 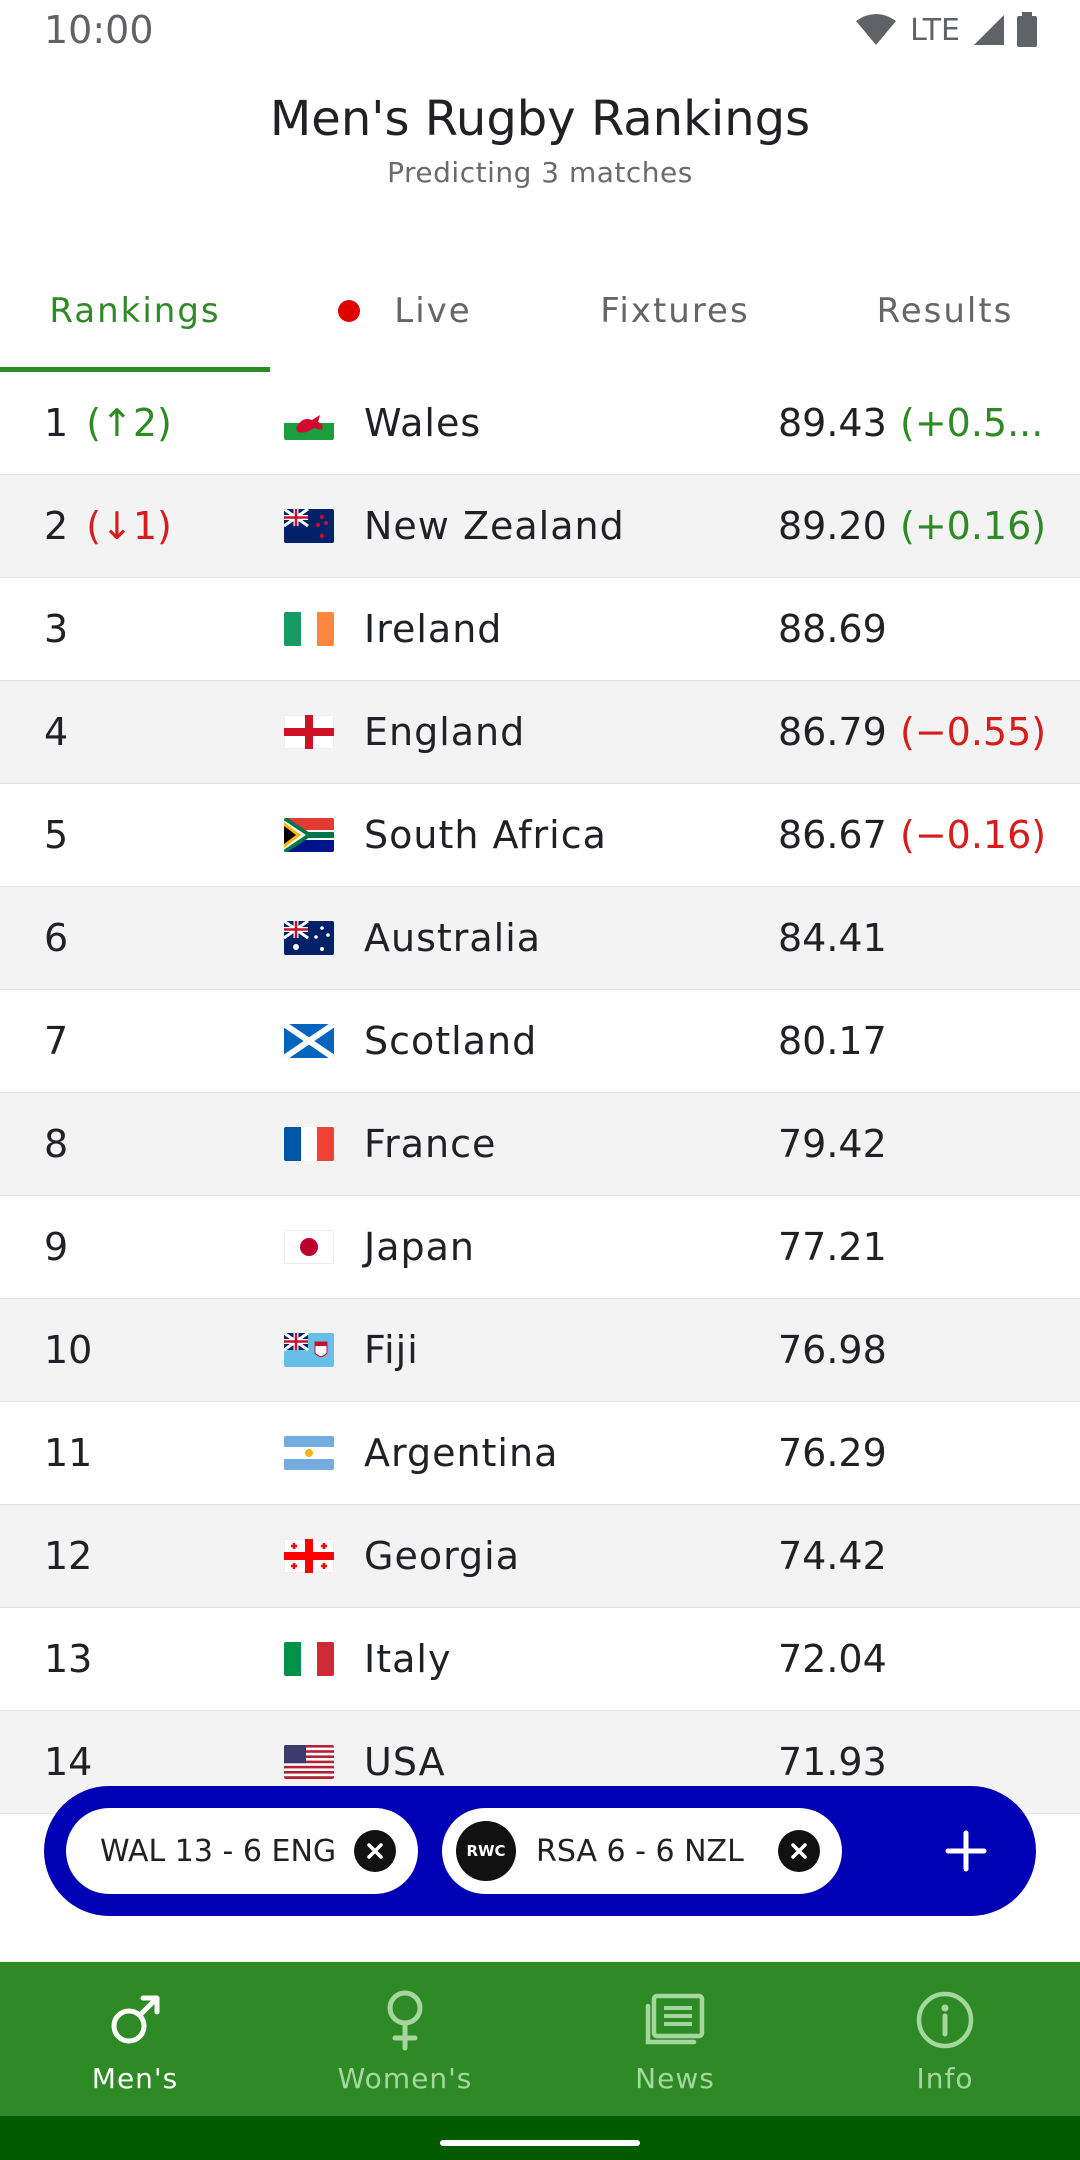 I want to click on gesture-bar, so click(x=540, y=2138).